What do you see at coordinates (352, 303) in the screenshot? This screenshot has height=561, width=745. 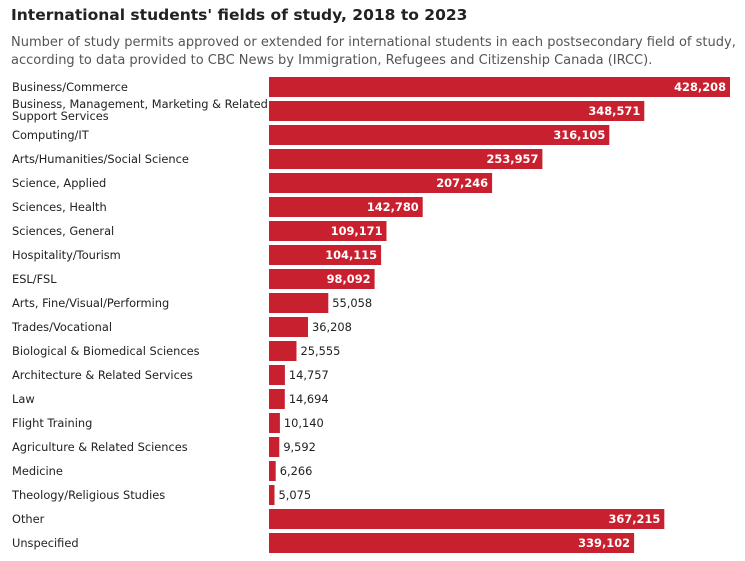 I see `value-label-arts-fine-visual-performing: 55,058` at bounding box center [352, 303].